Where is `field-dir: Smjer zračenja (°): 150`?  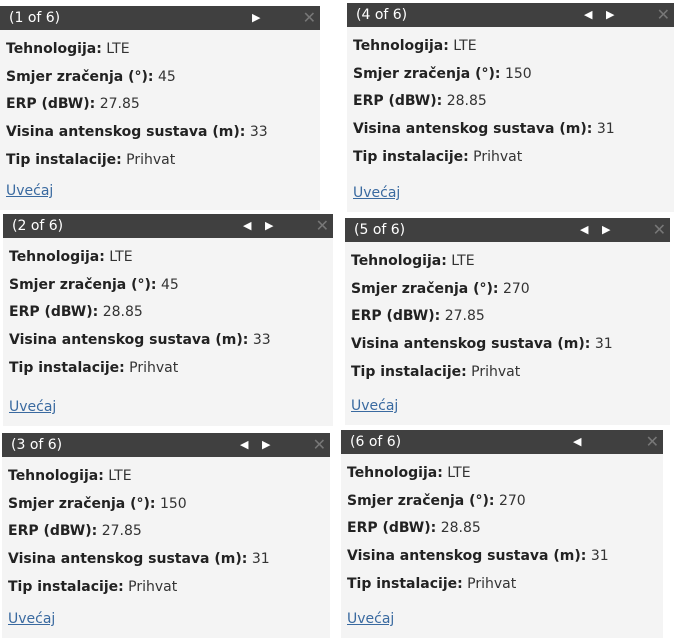 field-dir: Smjer zračenja (°): 150 is located at coordinates (442, 74).